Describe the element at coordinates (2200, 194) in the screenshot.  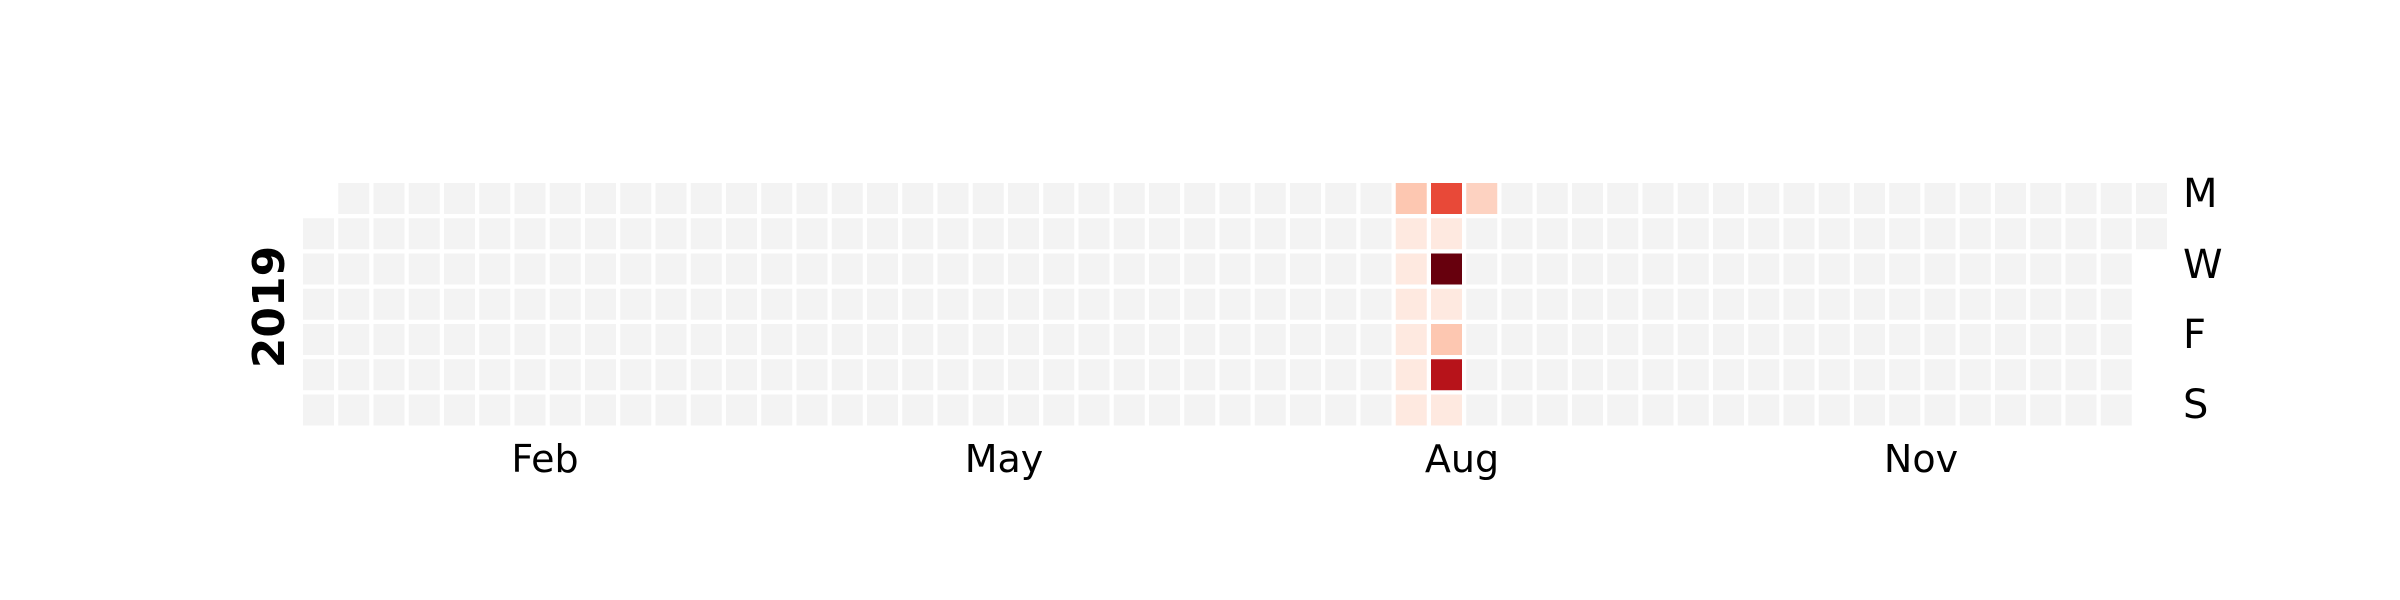
I see `day-label-m: M` at that location.